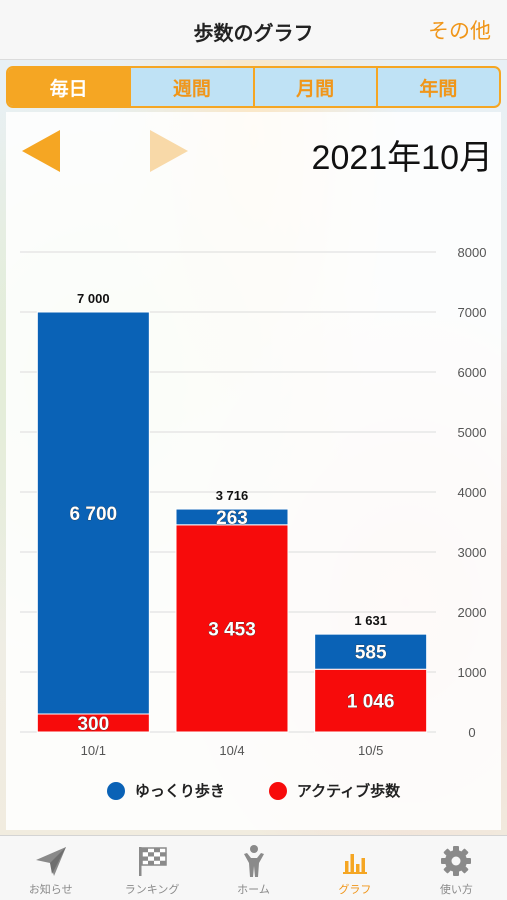  I want to click on legend-dot-active, so click(277, 790).